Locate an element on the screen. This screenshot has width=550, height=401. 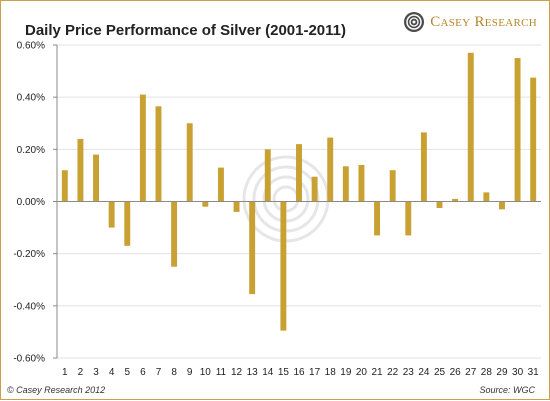
x-tick-label: 31 is located at coordinates (534, 372).